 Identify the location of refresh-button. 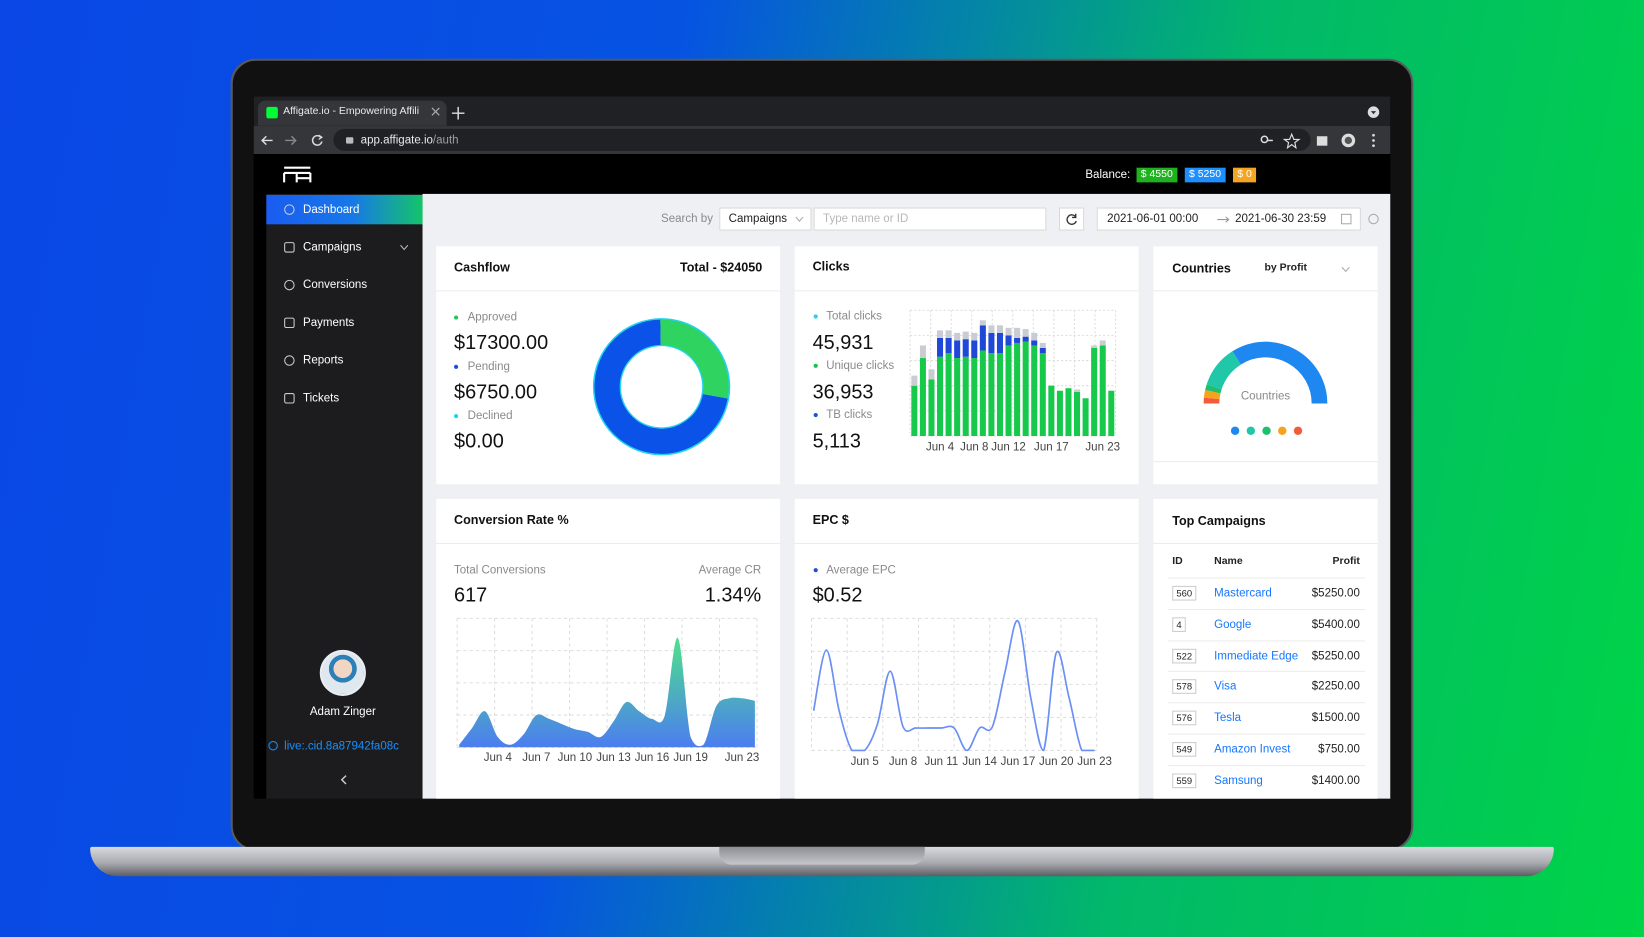
(1071, 219).